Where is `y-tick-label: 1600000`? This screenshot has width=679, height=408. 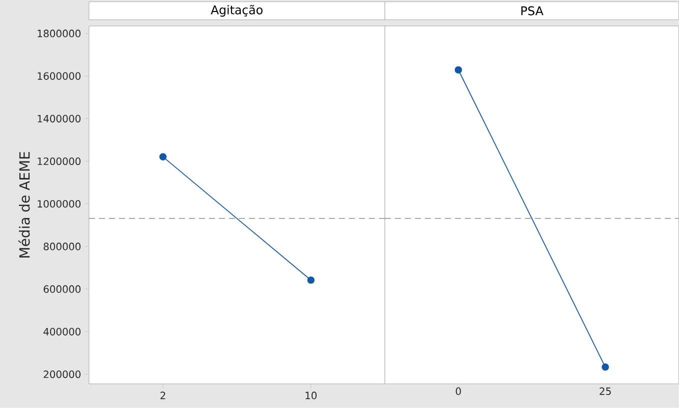
y-tick-label: 1600000 is located at coordinates (59, 76).